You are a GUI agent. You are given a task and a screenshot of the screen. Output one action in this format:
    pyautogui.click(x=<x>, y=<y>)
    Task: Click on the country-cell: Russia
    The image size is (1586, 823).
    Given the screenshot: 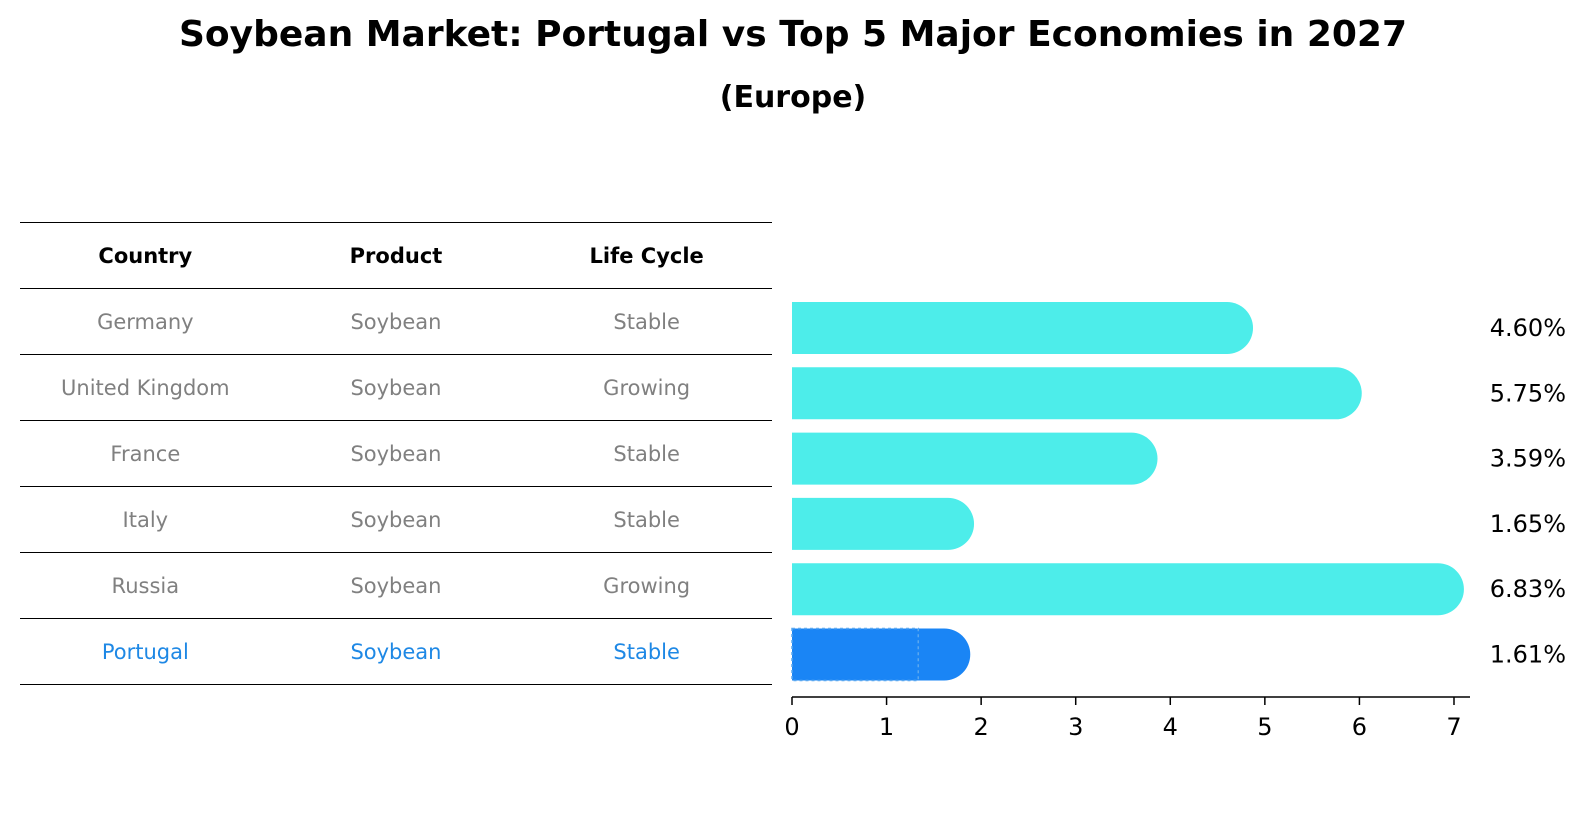 What is the action you would take?
    pyautogui.click(x=145, y=585)
    